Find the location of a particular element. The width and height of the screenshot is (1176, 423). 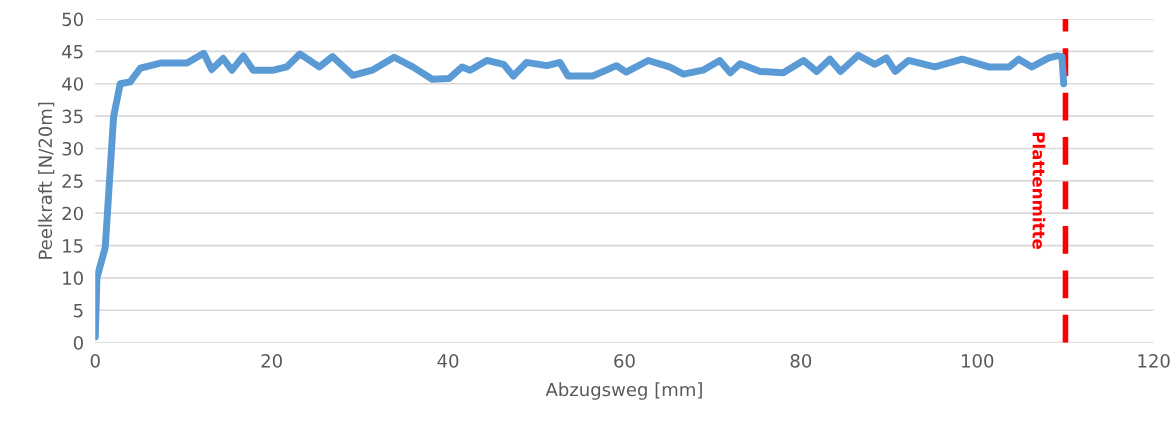

x-tick-label: 100 is located at coordinates (978, 361).